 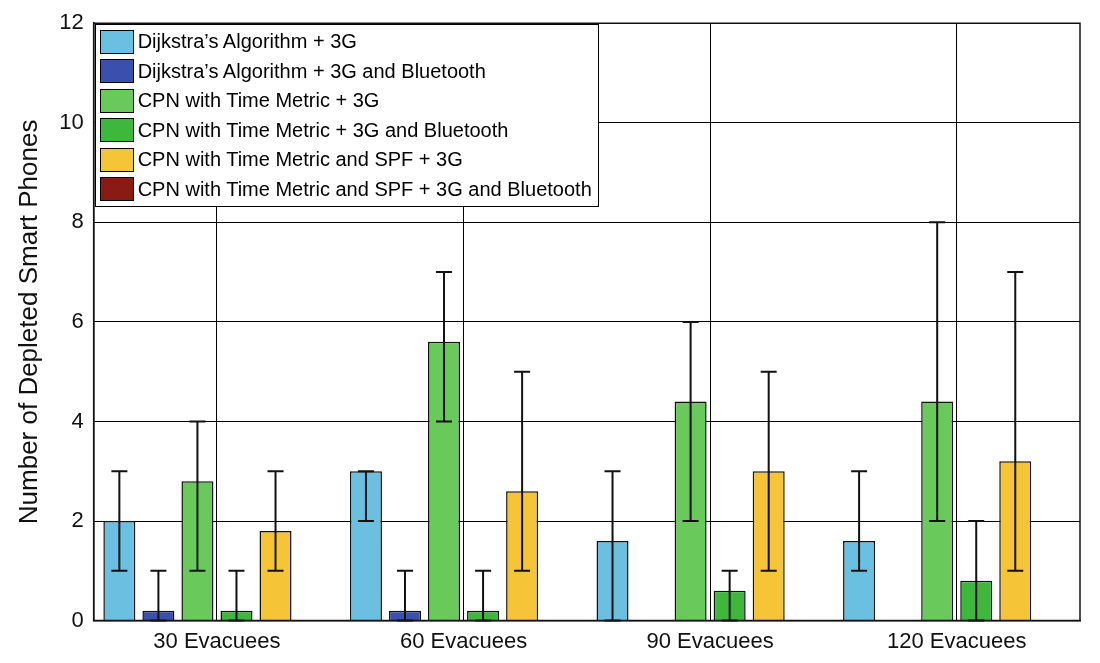 What do you see at coordinates (217, 640) in the screenshot?
I see `x-tick-label: 30 Evacuees` at bounding box center [217, 640].